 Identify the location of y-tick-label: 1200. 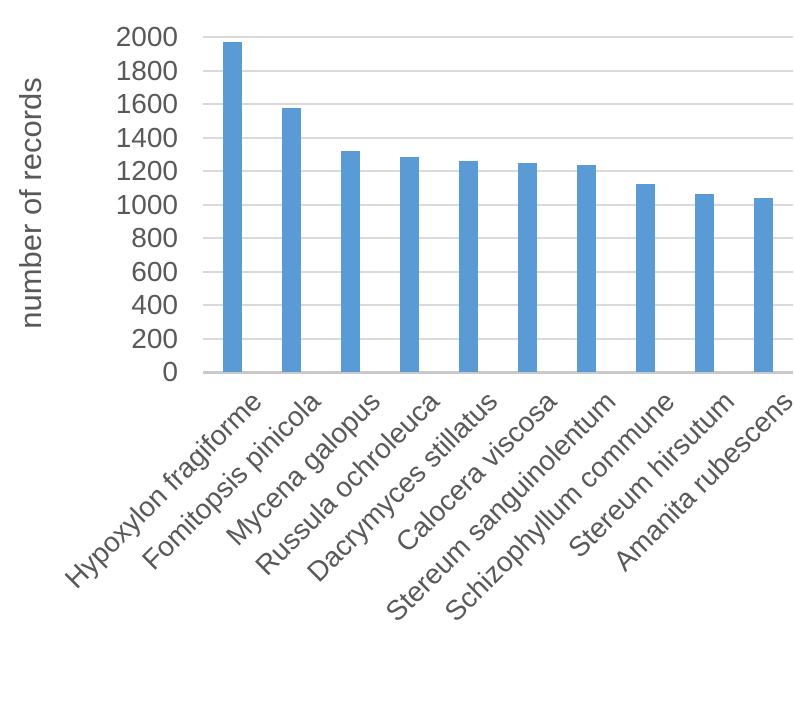
(146, 170).